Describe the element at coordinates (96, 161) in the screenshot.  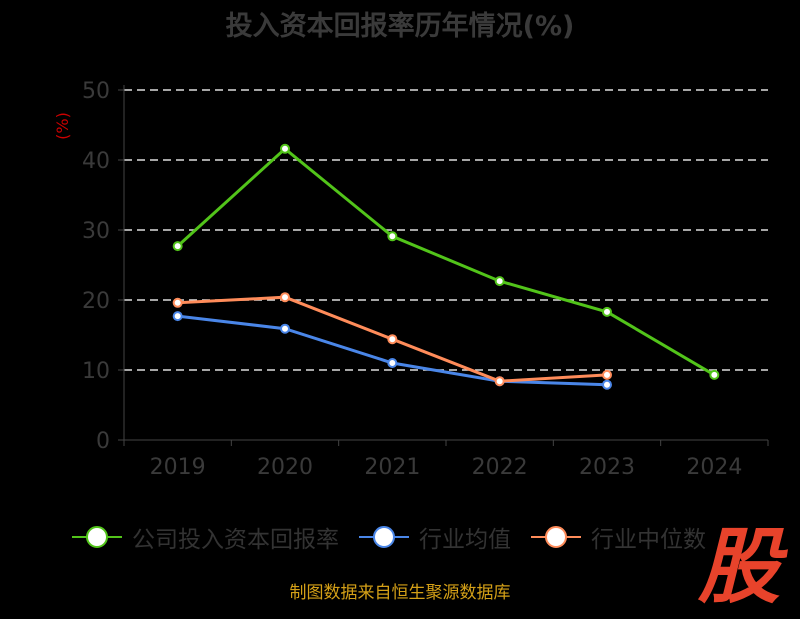
I see `y-tick-label: 40` at that location.